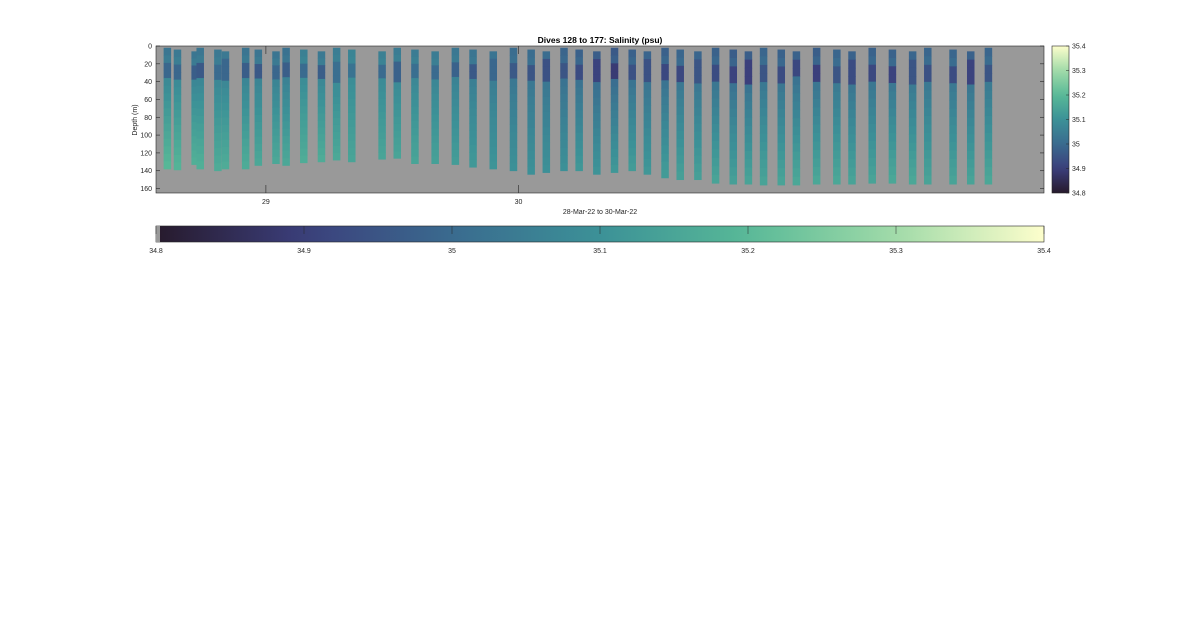 The height and width of the screenshot is (622, 1200). What do you see at coordinates (1079, 71) in the screenshot?
I see `colorbar-v-tick-label: 35.3` at bounding box center [1079, 71].